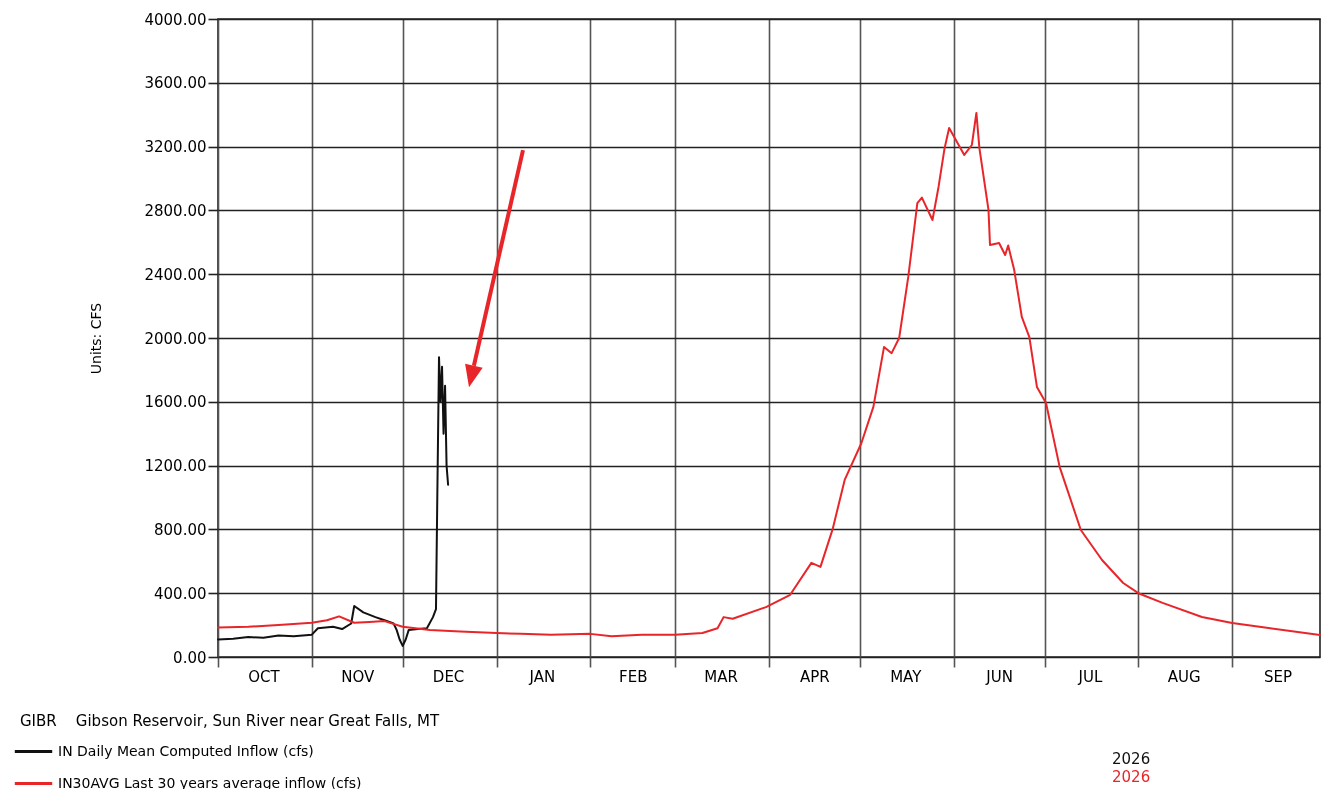 This screenshot has height=789, width=1332. I want to click on x-tick-label: JAN, so click(542, 676).